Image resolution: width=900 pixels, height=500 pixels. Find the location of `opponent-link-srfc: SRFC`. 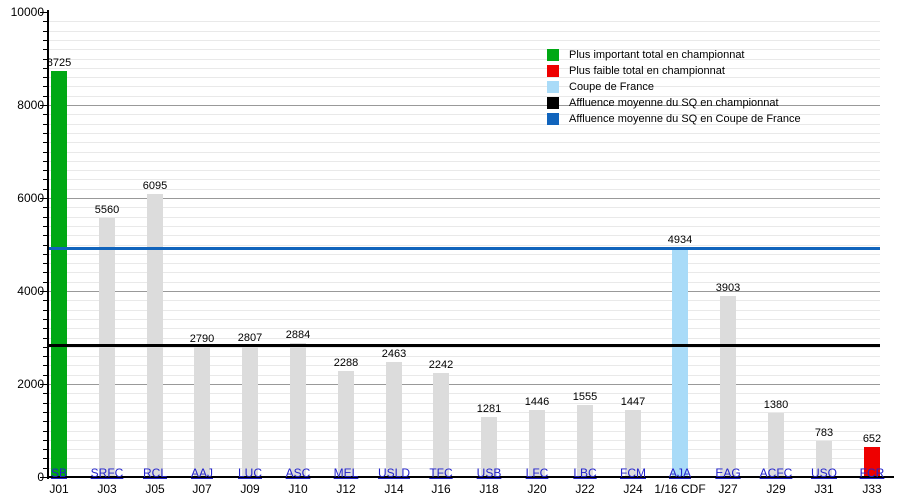

opponent-link-srfc: SRFC is located at coordinates (107, 473).